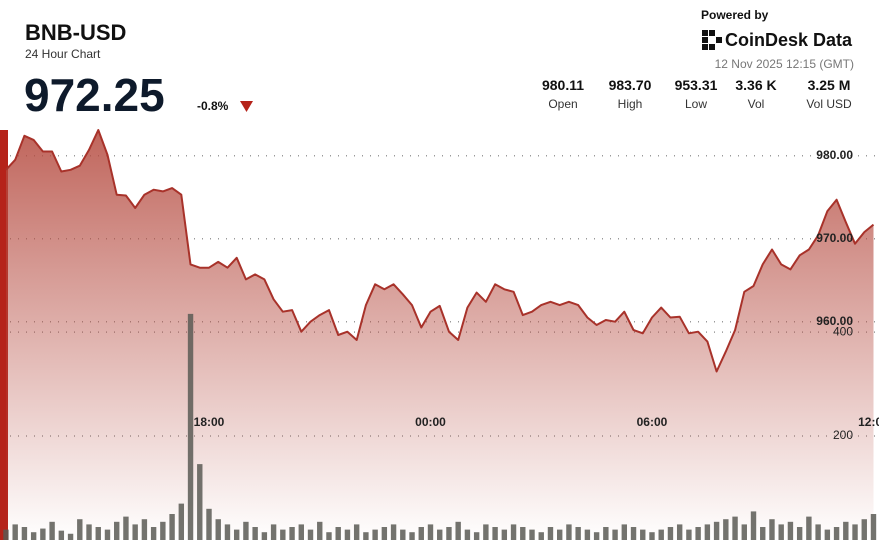 Image resolution: width=879 pixels, height=540 pixels. What do you see at coordinates (213, 106) in the screenshot?
I see `change: -0.8%` at bounding box center [213, 106].